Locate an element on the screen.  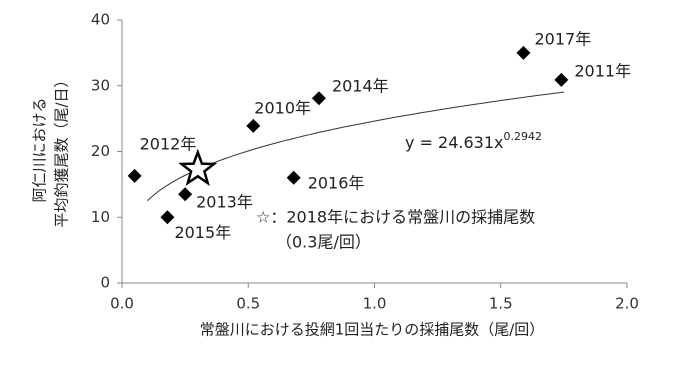
y-tick-label: 10 is located at coordinates (100, 217).